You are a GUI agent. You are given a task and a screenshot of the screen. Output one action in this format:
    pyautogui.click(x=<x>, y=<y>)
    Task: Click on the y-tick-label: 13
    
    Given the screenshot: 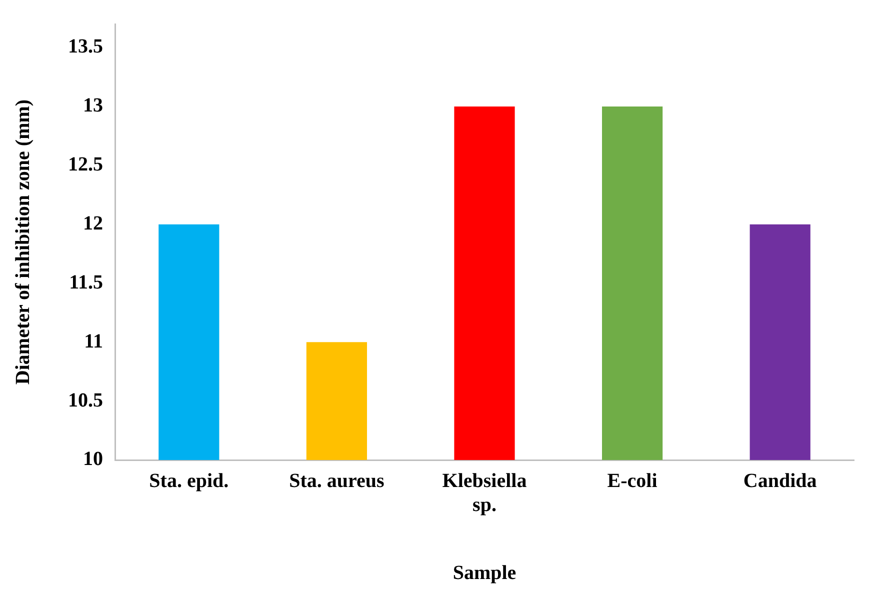 What is the action you would take?
    pyautogui.click(x=93, y=105)
    